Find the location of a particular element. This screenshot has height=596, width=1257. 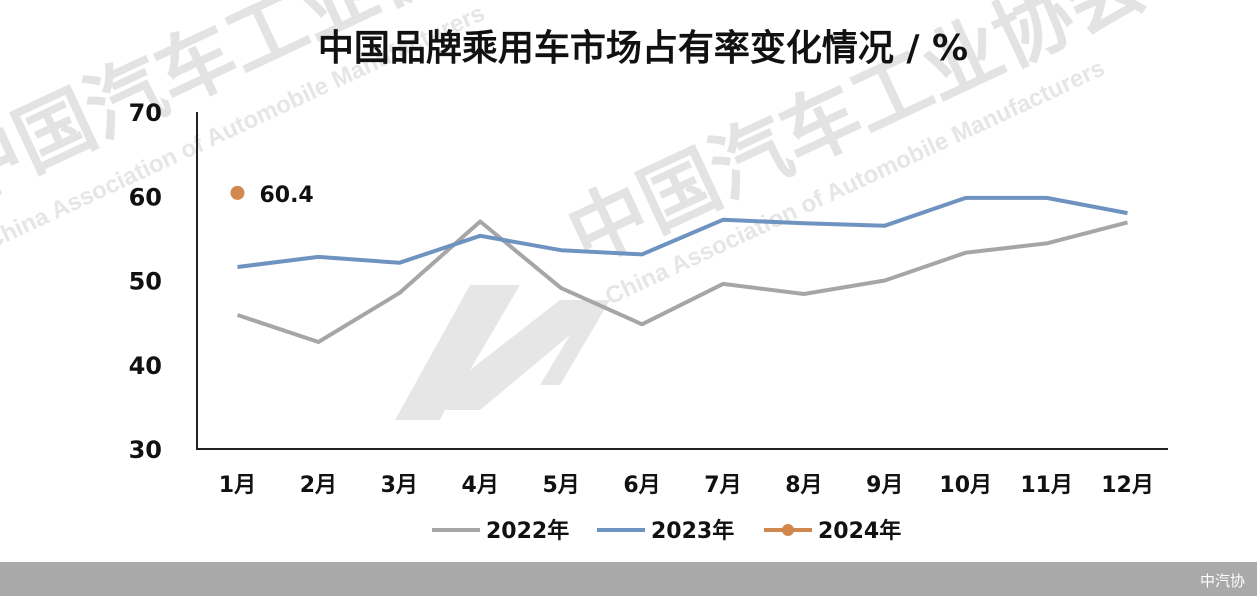

x-tick-label: 8月 is located at coordinates (803, 485).